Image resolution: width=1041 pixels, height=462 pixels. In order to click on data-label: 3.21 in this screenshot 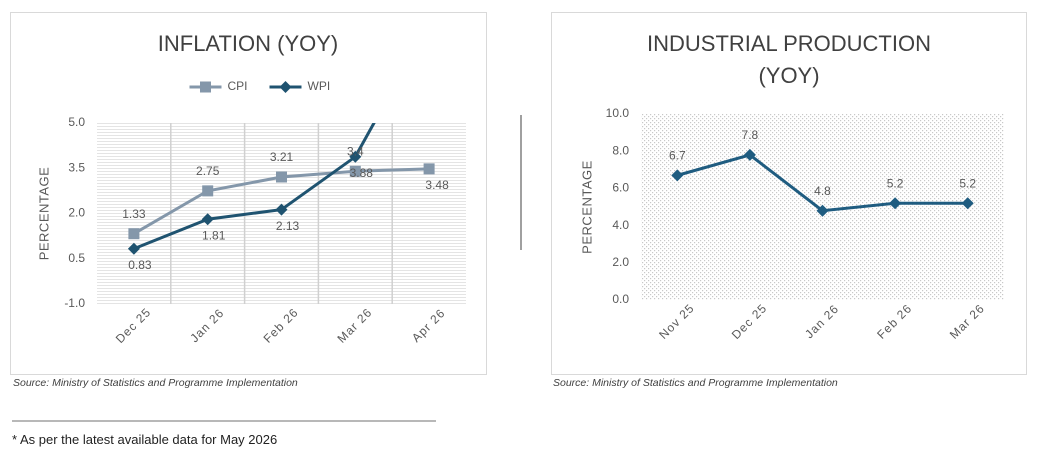, I will do `click(282, 157)`.